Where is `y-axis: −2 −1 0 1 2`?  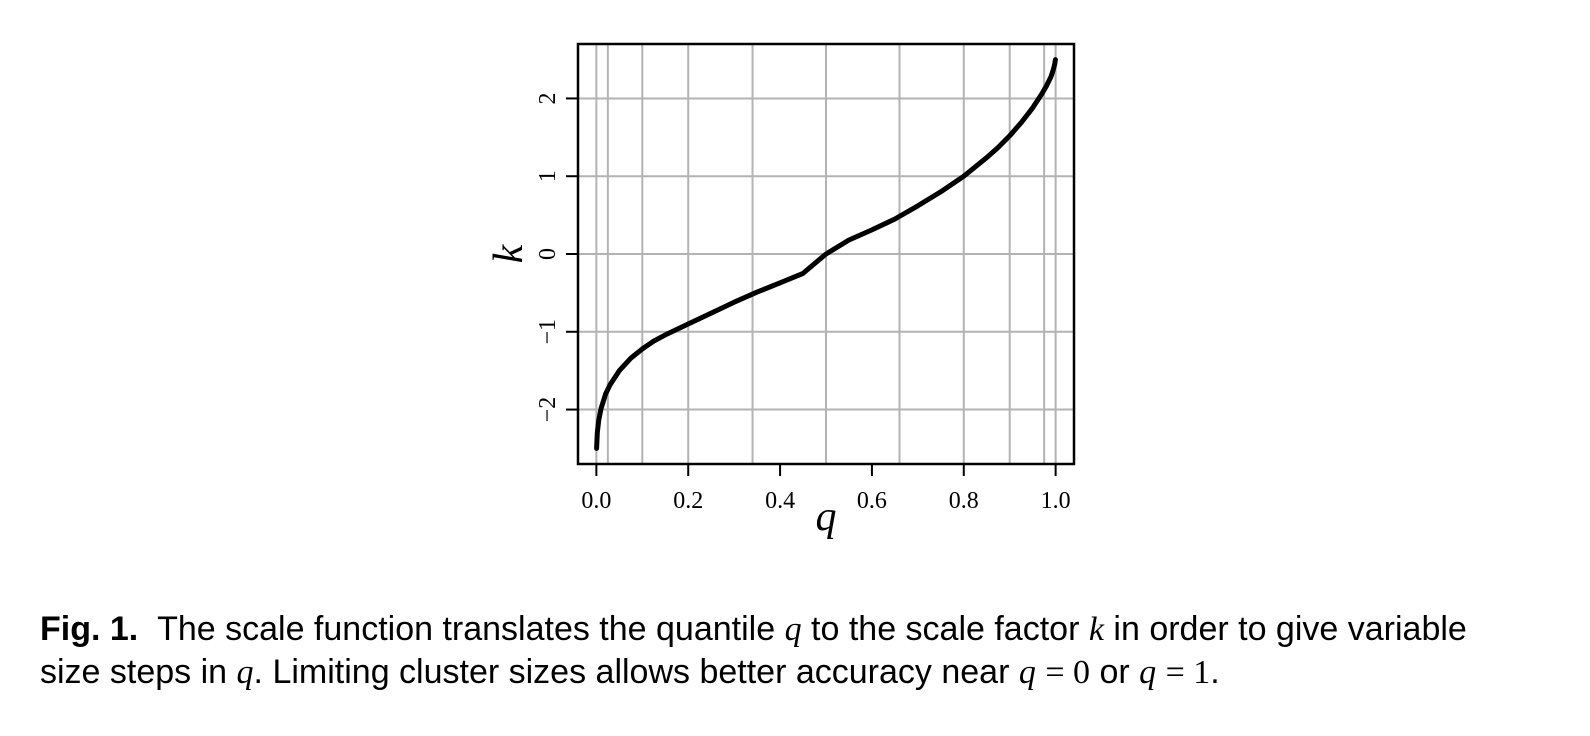
y-axis: −2 −1 0 1 2 is located at coordinates (556, 257).